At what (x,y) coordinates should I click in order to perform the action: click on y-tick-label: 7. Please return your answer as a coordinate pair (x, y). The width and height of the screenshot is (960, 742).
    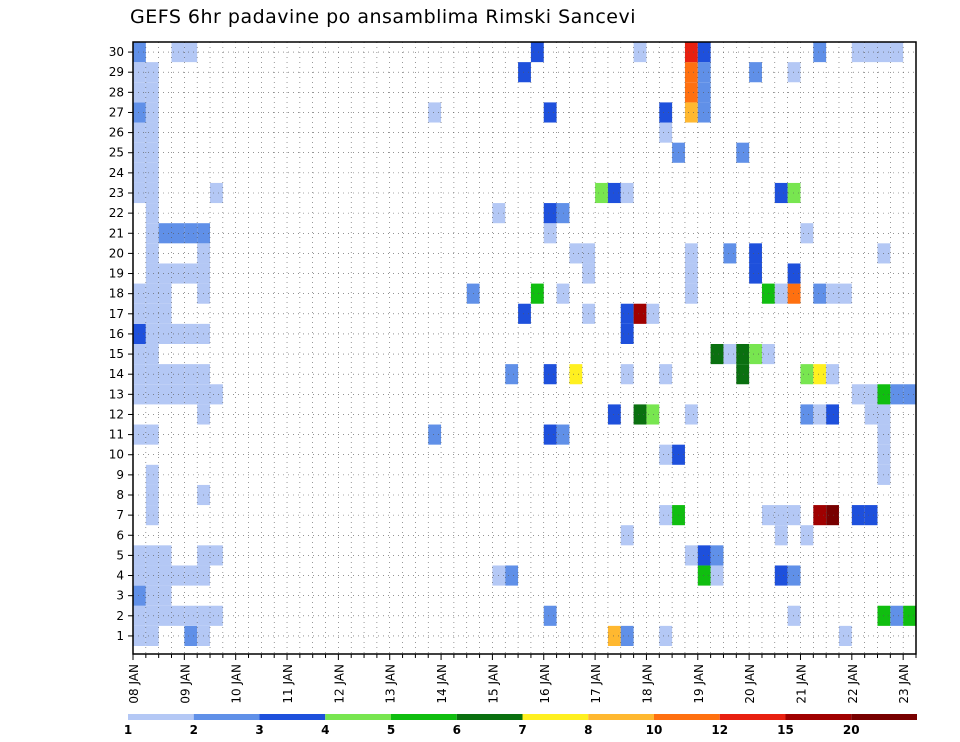
    Looking at the image, I should click on (120, 515).